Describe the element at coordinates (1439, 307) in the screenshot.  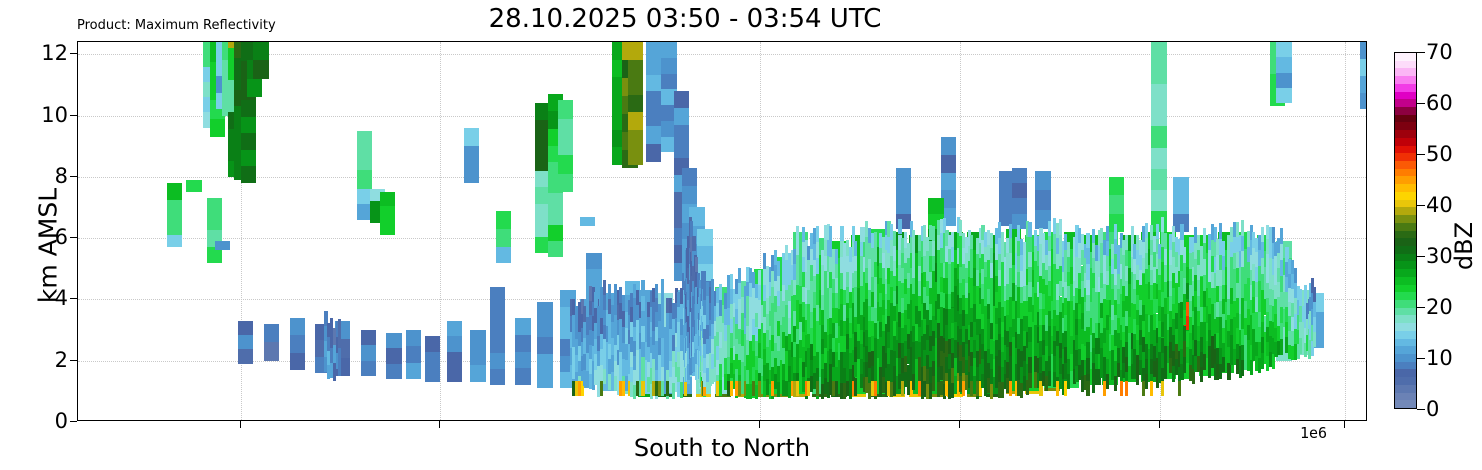
I see `colorbar-tick-label: 20` at that location.